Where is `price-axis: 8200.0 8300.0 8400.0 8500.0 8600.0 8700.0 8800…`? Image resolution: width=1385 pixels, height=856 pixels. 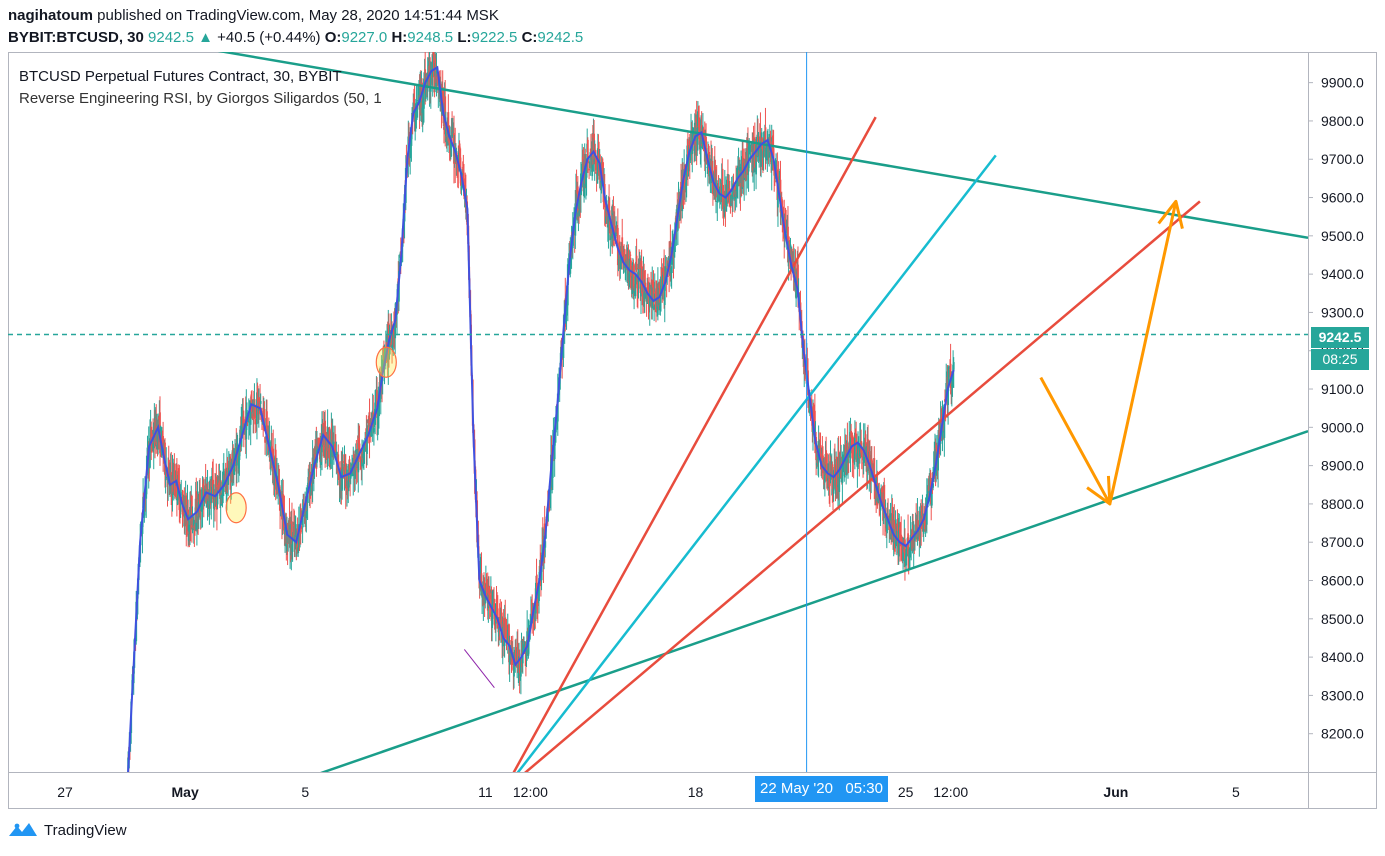 price-axis: 8200.0 8300.0 8400.0 8500.0 8600.0 8700.0 8800… is located at coordinates (1336, 408).